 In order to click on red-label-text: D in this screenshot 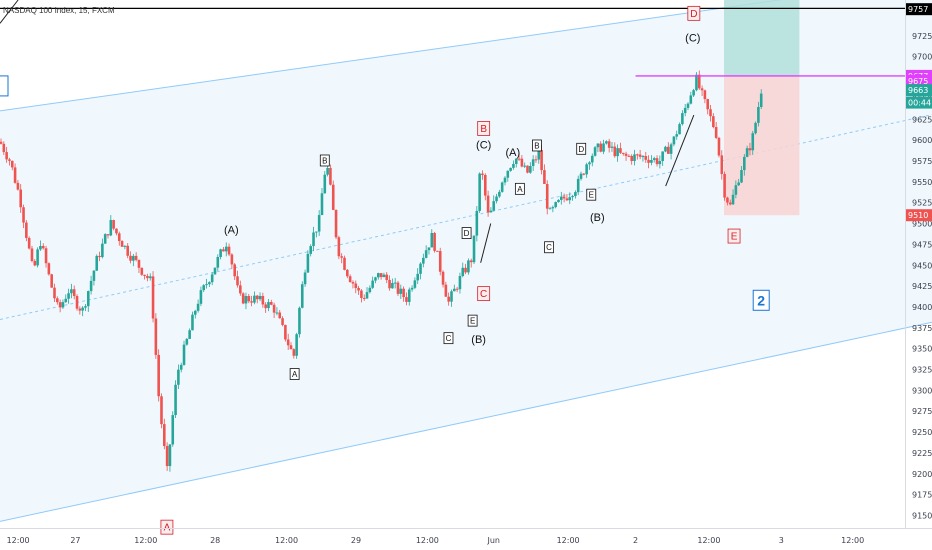, I will do `click(693, 14)`.